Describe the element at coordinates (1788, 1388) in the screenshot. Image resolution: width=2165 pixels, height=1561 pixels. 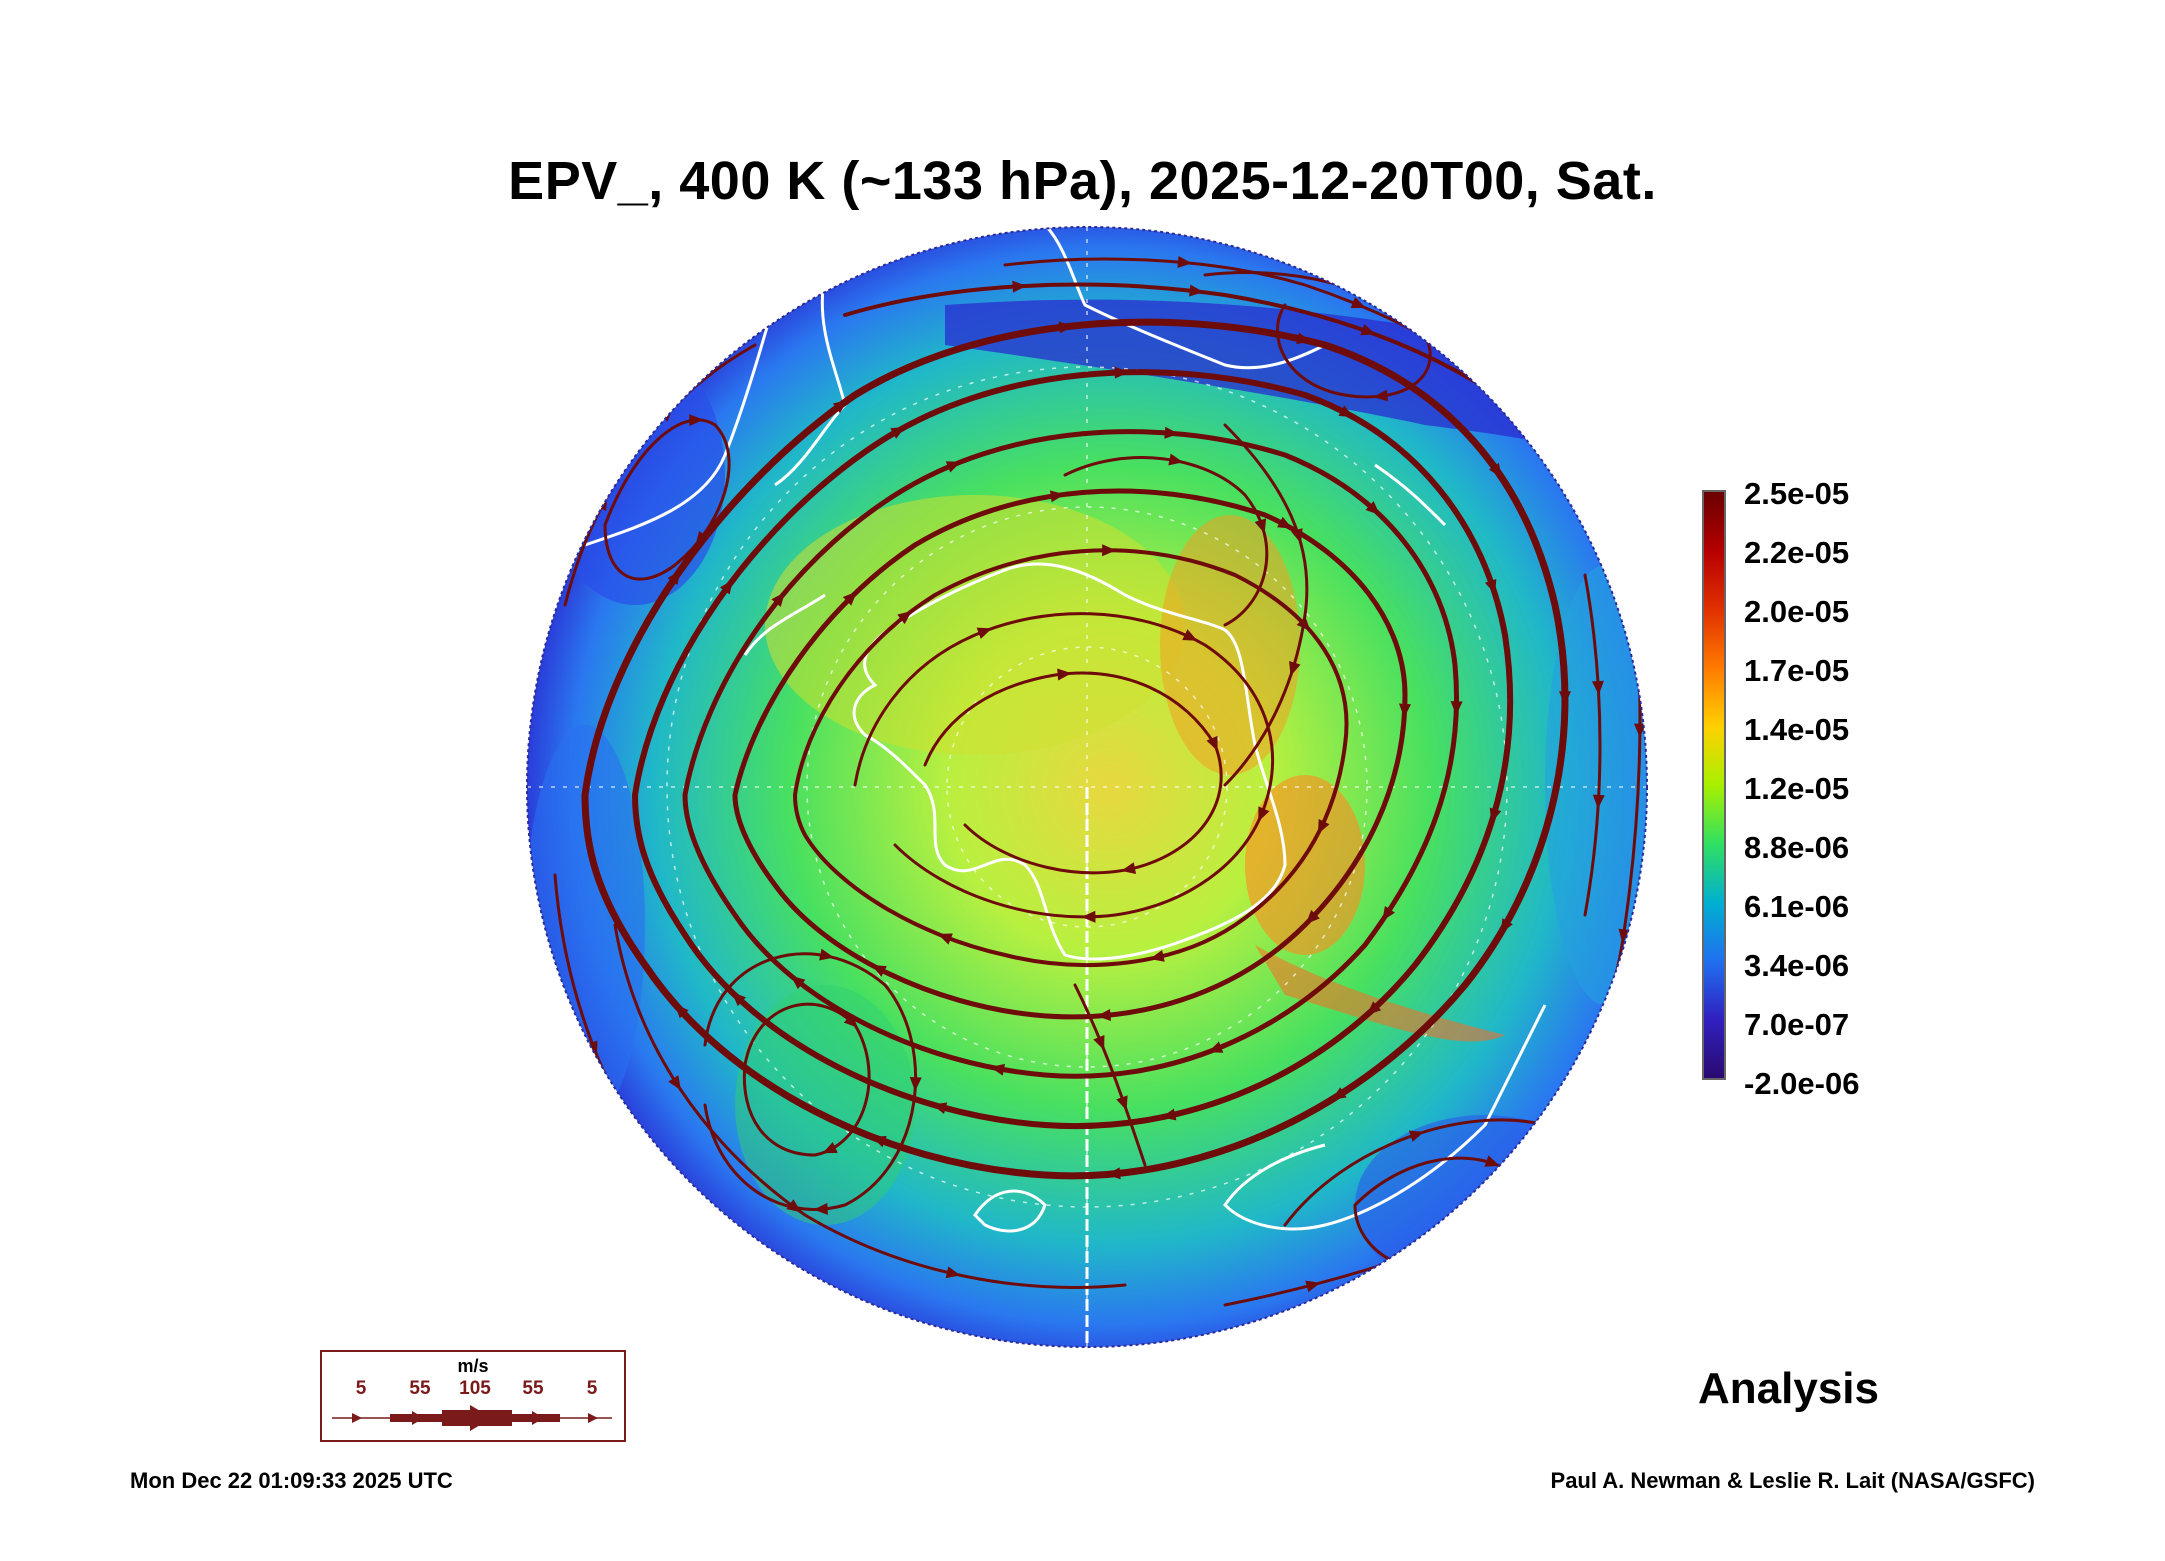
I see `analysis-label: Analysis` at that location.